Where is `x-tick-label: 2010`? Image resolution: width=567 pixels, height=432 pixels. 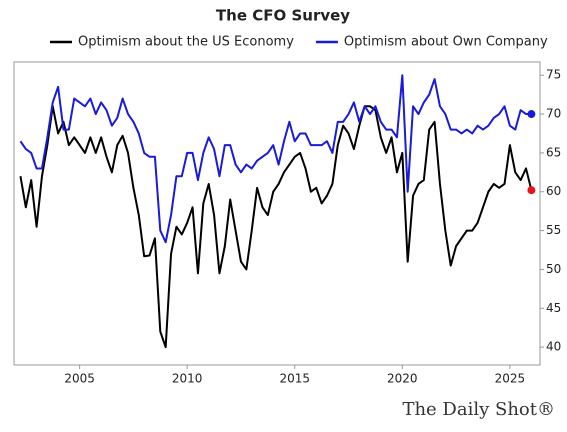
x-tick-label: 2010 is located at coordinates (187, 379).